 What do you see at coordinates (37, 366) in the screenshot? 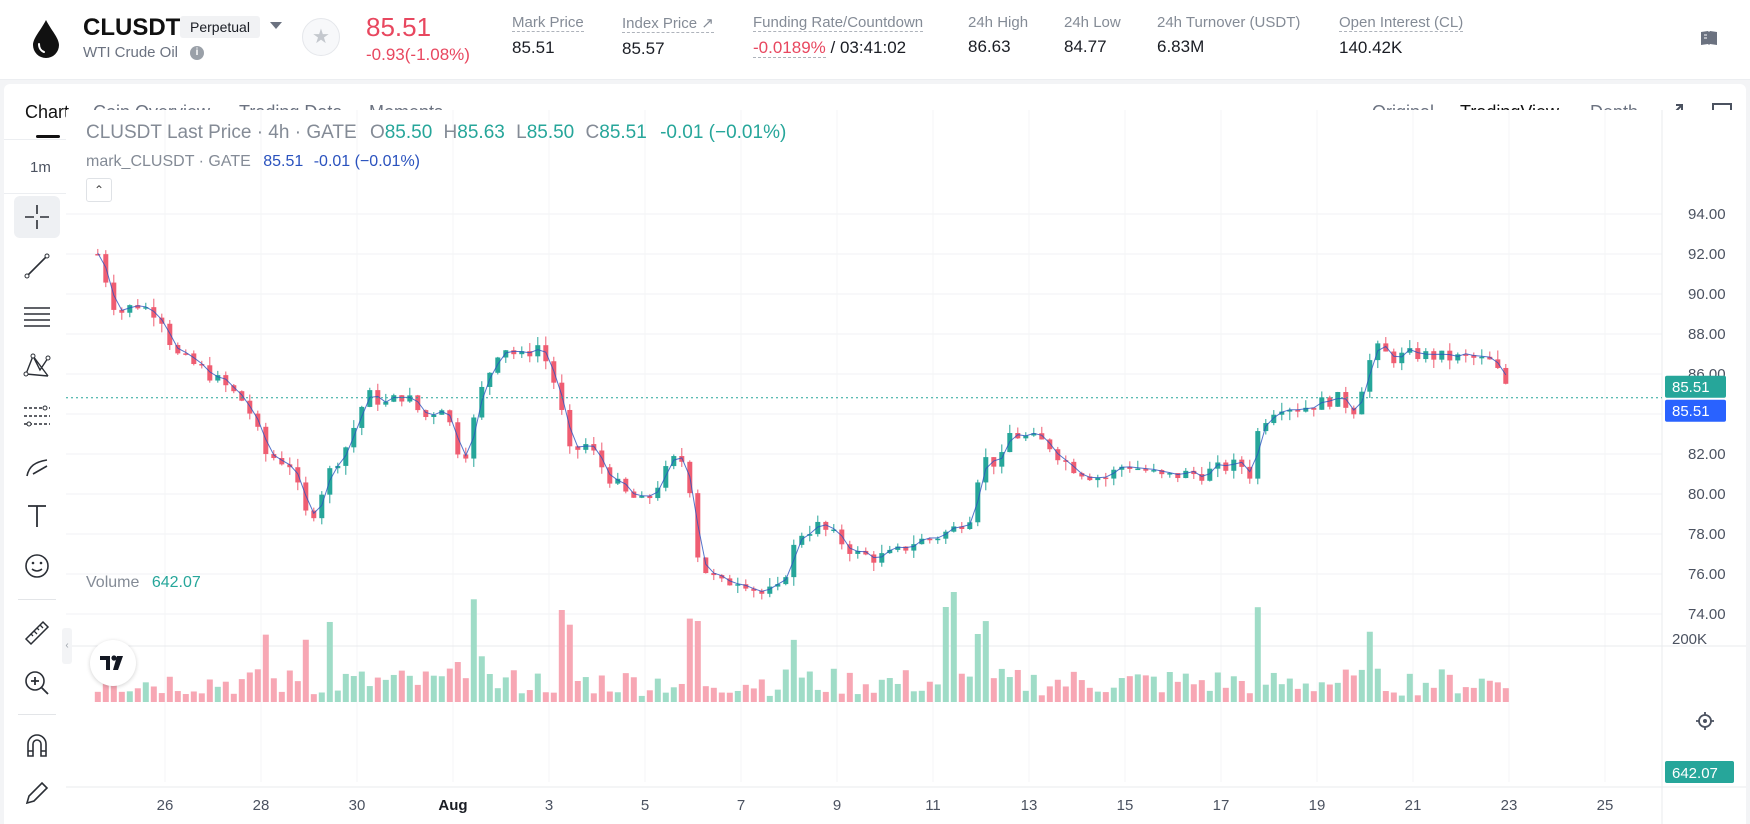
I see `pattern-tool` at bounding box center [37, 366].